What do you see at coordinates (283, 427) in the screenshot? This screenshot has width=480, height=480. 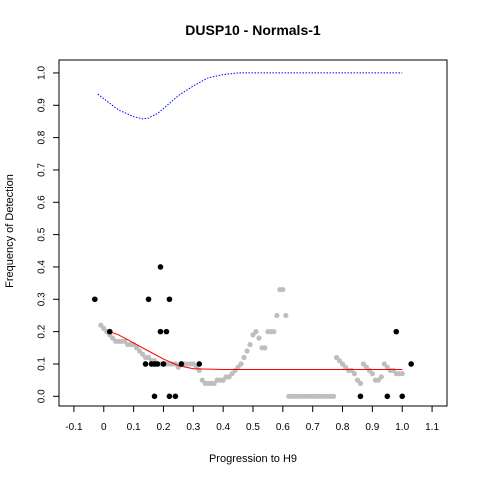 I see `x-tick-label: 0.6` at bounding box center [283, 427].